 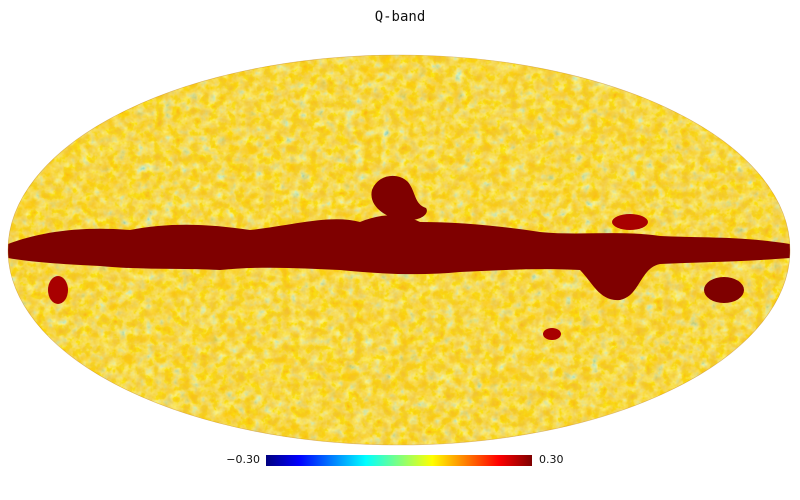 I want to click on colorbar, so click(x=399, y=460).